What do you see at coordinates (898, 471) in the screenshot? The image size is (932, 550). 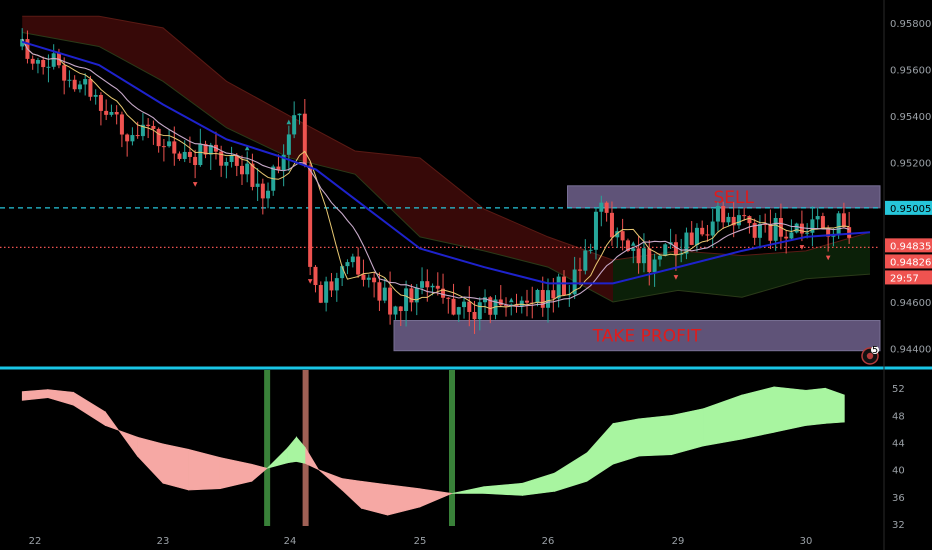 I see `oscillator-tick-label: 40` at bounding box center [898, 471].